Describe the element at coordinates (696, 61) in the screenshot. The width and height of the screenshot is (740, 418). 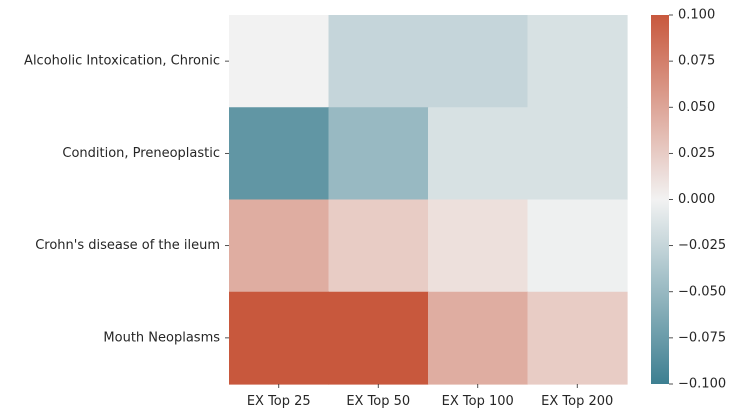
I see `colorbar-tick-label: 0.075` at that location.